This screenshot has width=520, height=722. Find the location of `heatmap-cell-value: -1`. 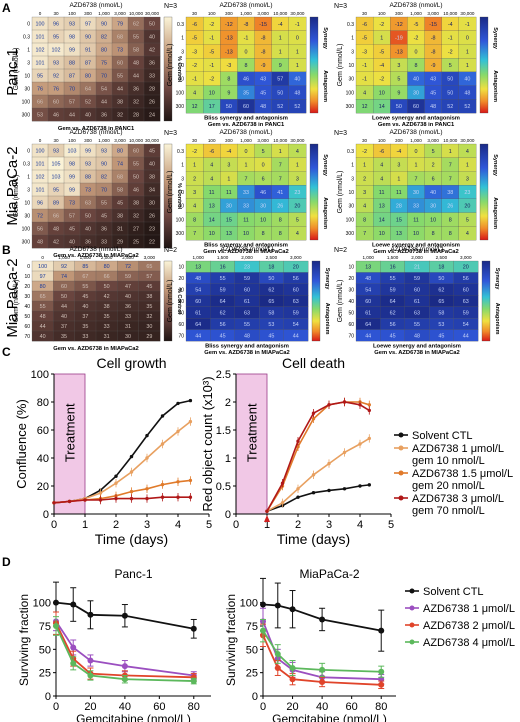

heatmap-cell-value: -1 is located at coordinates (297, 25).